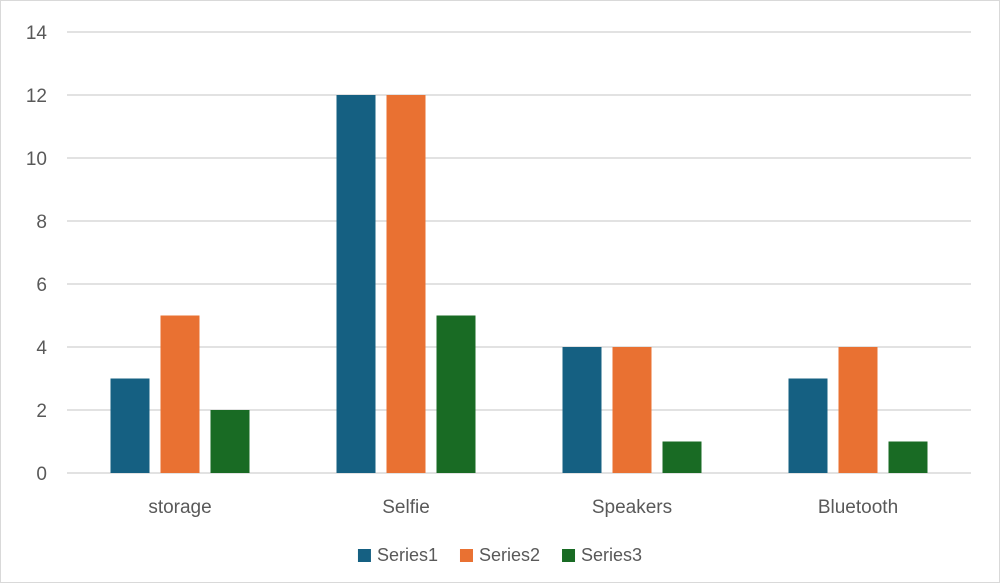 This screenshot has height=587, width=1000. What do you see at coordinates (632, 410) in the screenshot?
I see `bar-series2-speakers` at bounding box center [632, 410].